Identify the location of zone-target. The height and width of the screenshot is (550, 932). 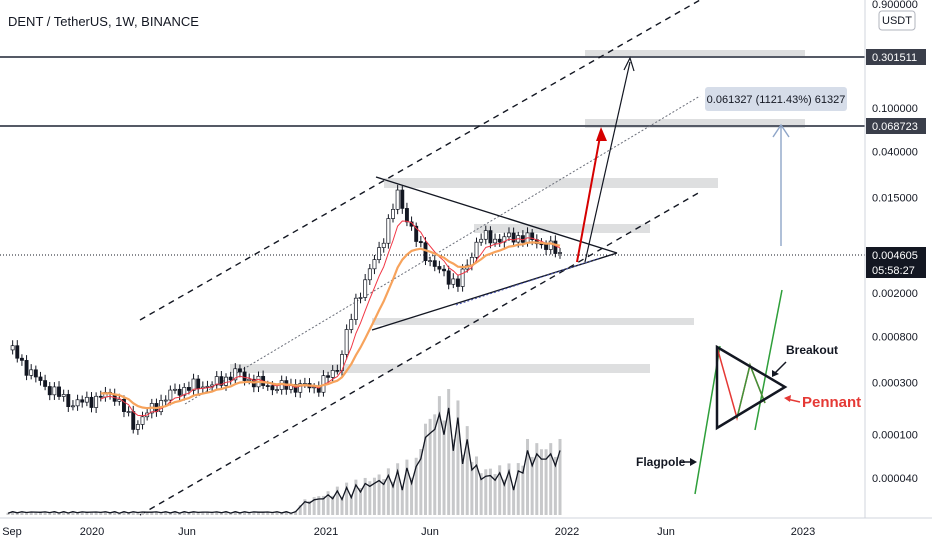
(695, 123).